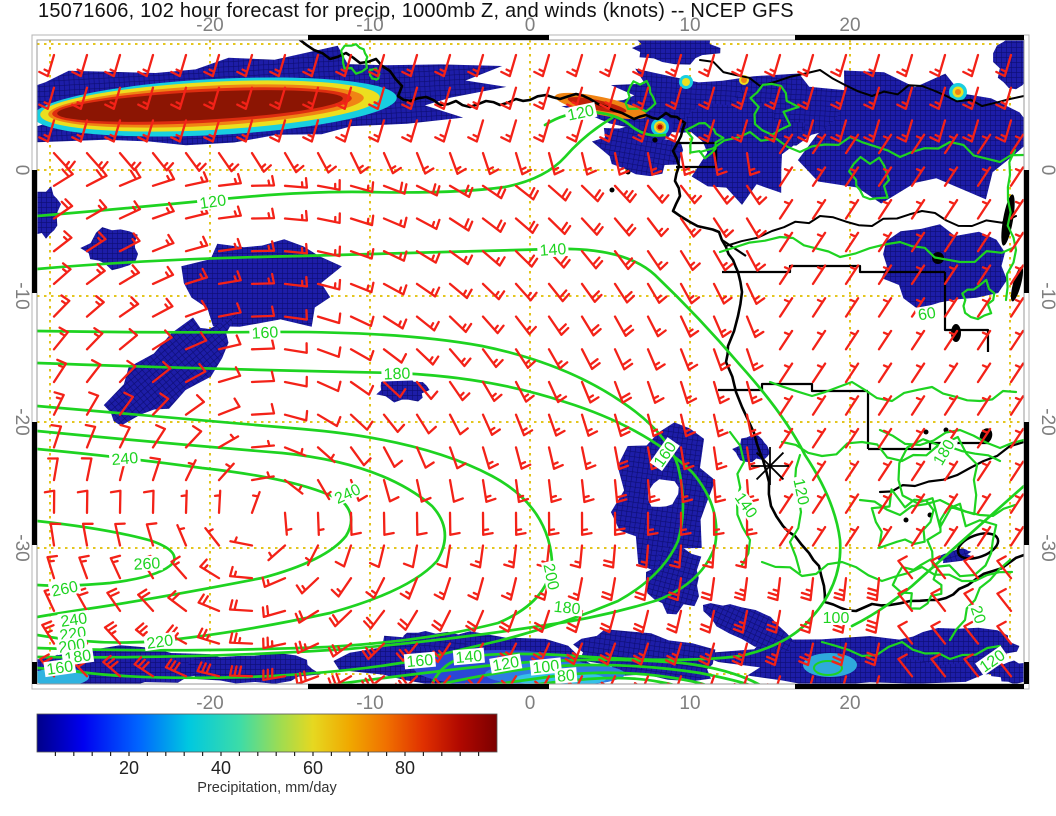 The image size is (1056, 816). I want to click on contour-label: 60, so click(926, 314).